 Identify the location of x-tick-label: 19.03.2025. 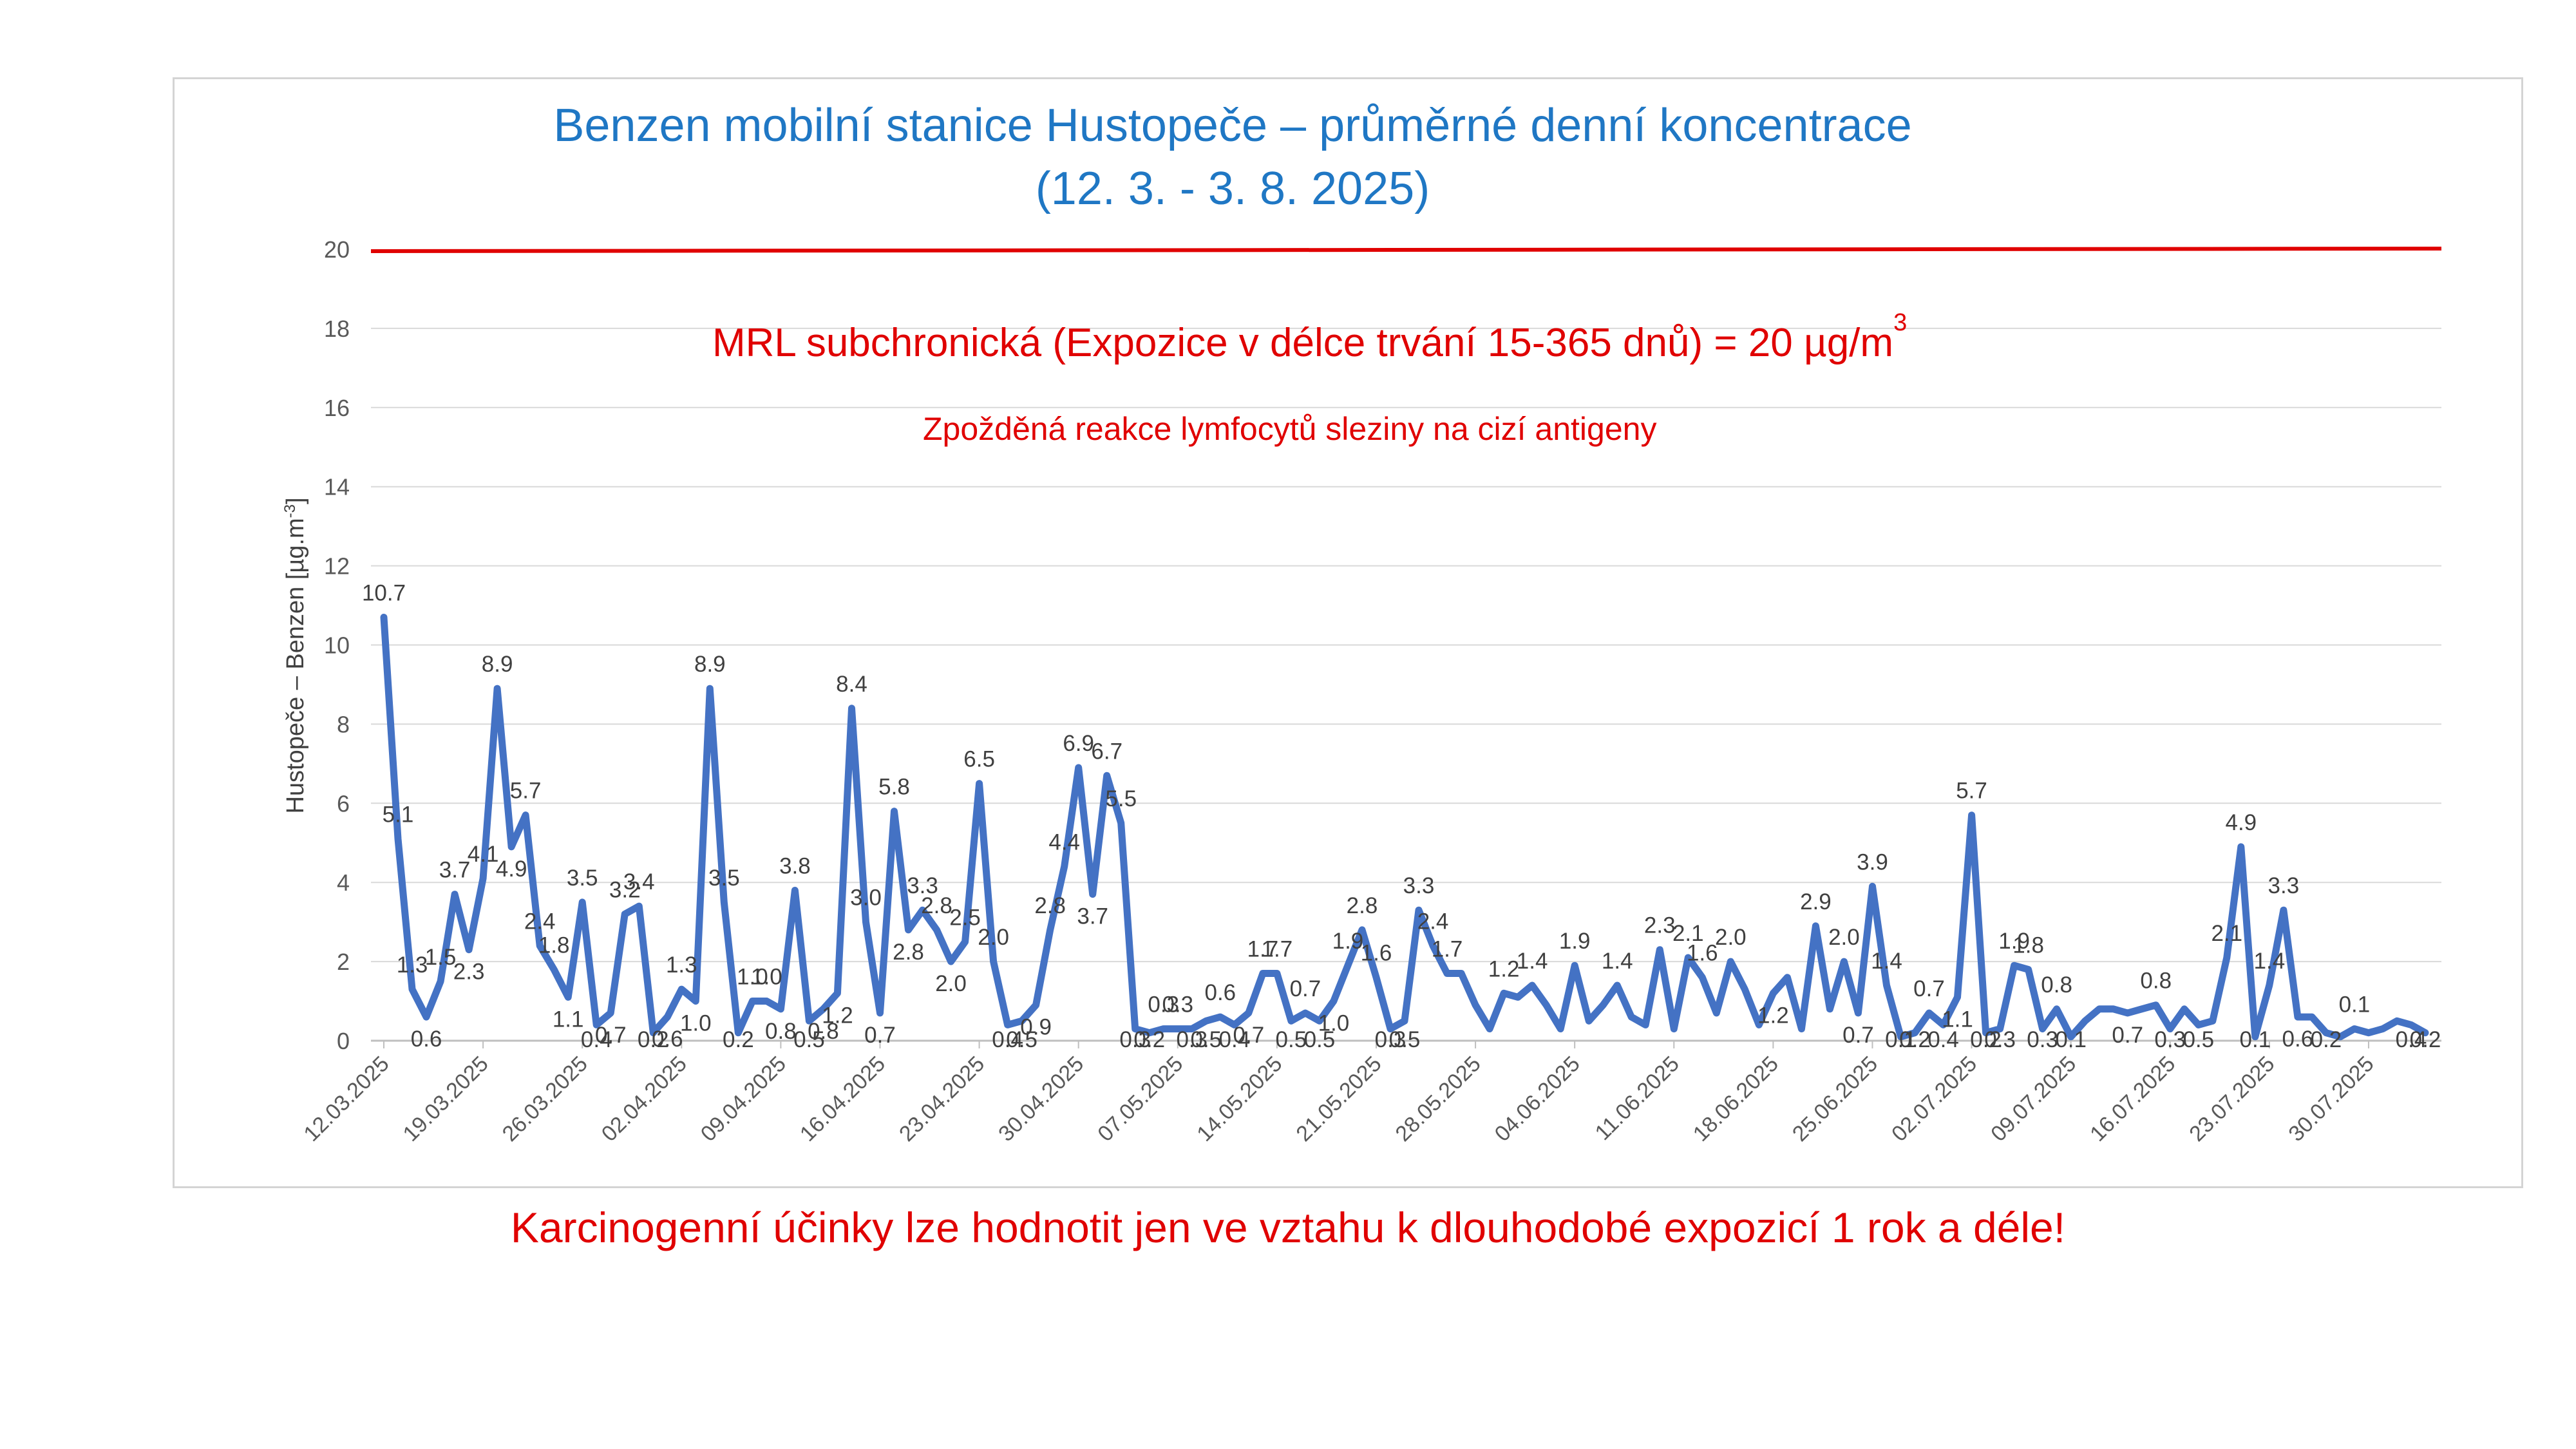
(446, 1099).